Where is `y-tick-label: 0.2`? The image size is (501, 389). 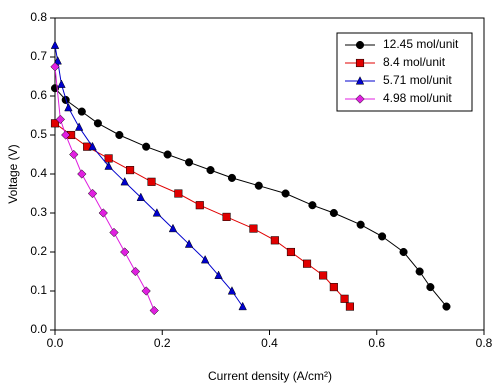
y-tick-label: 0.2 is located at coordinates (38, 251).